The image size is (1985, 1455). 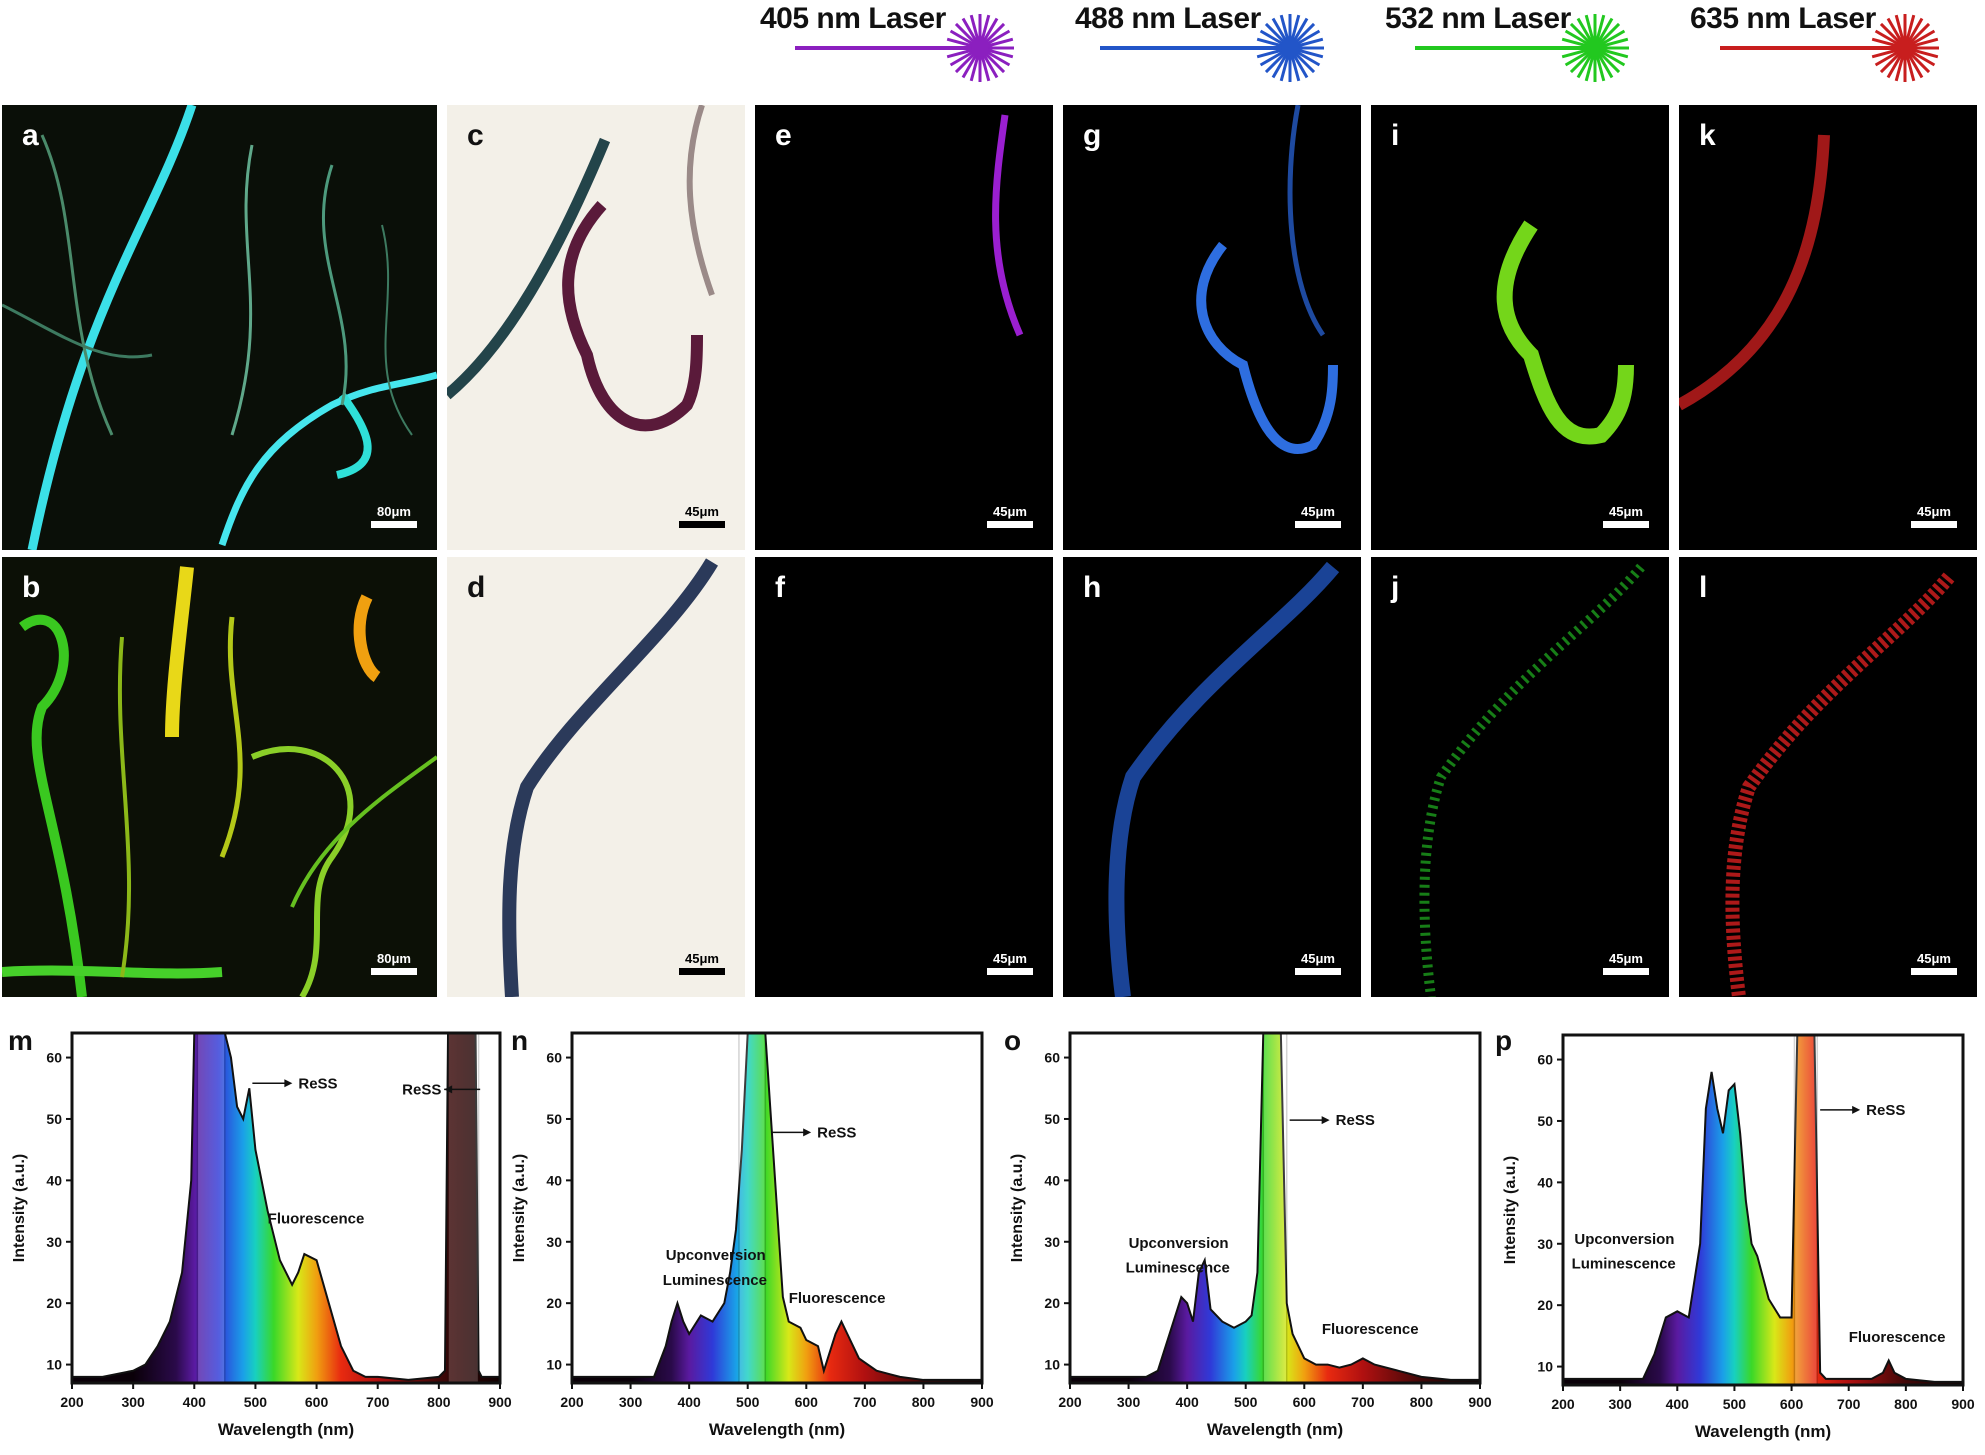 What do you see at coordinates (30, 135) in the screenshot?
I see `panel-label: a` at bounding box center [30, 135].